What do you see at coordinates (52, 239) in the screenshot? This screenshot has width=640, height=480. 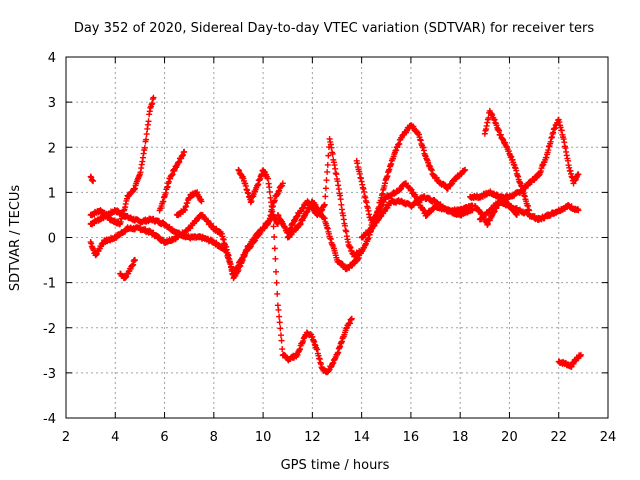 I see `y-tick-label: 0` at bounding box center [52, 239].